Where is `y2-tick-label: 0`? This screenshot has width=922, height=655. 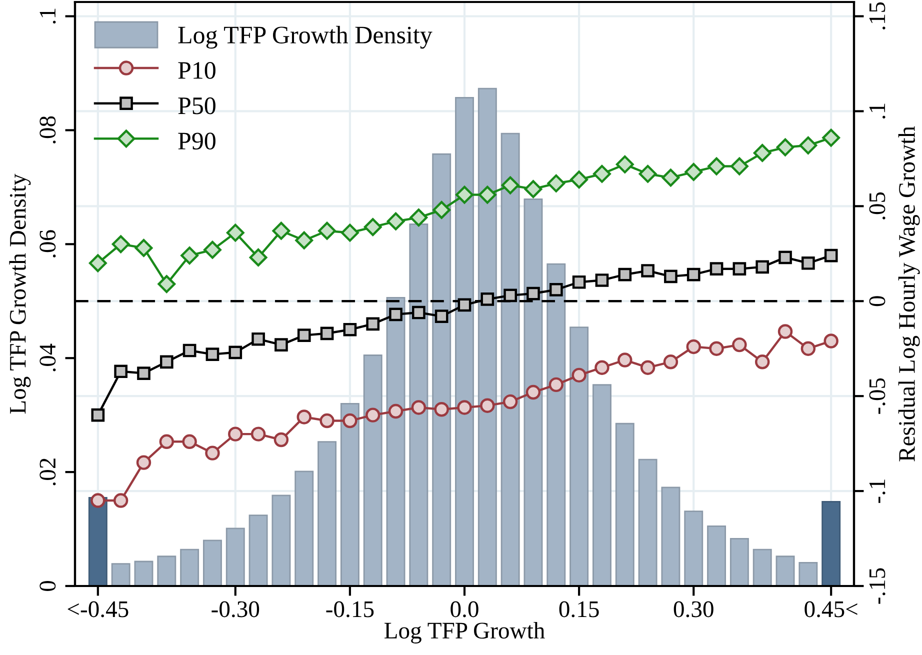
y2-tick-label: 0 is located at coordinates (877, 301).